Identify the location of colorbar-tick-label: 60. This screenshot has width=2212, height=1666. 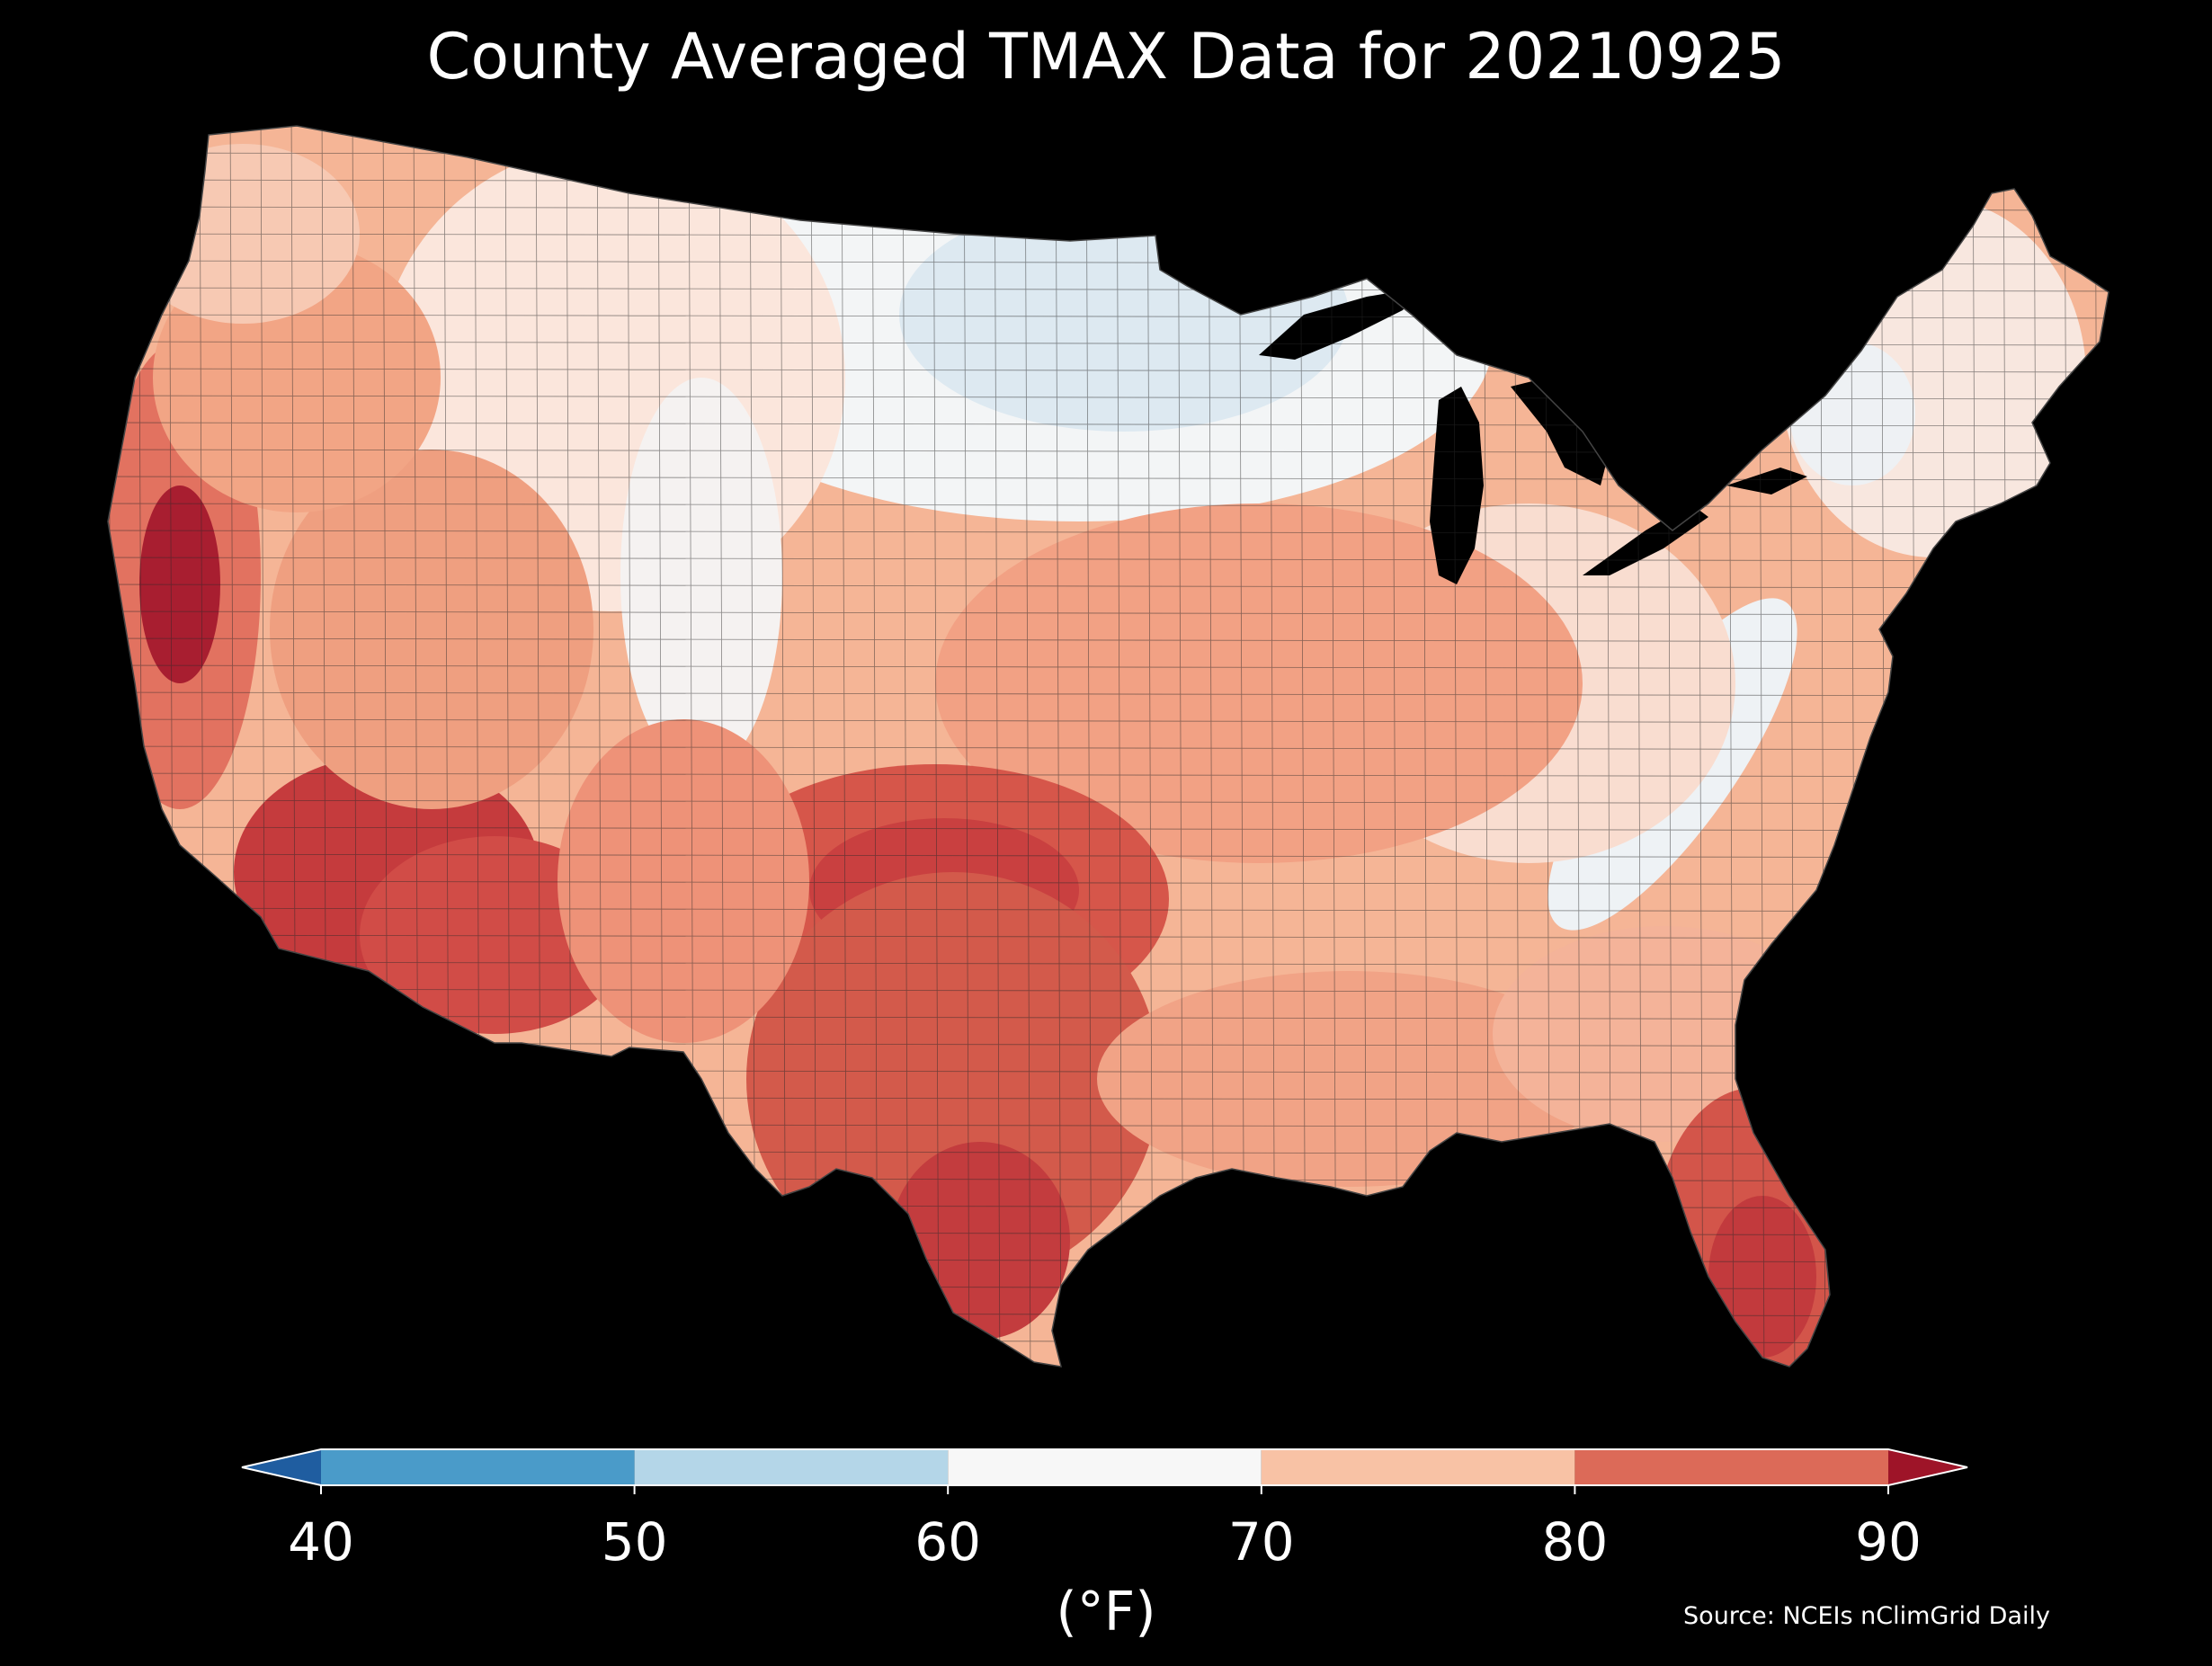
(948, 1542).